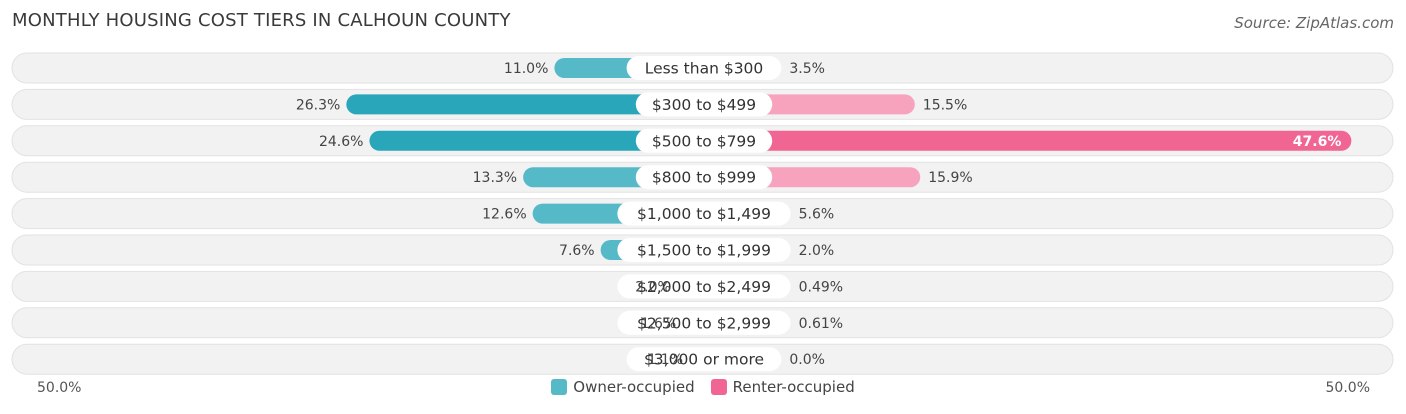 The image size is (1406, 414). I want to click on legend-swatch-renter, so click(718, 387).